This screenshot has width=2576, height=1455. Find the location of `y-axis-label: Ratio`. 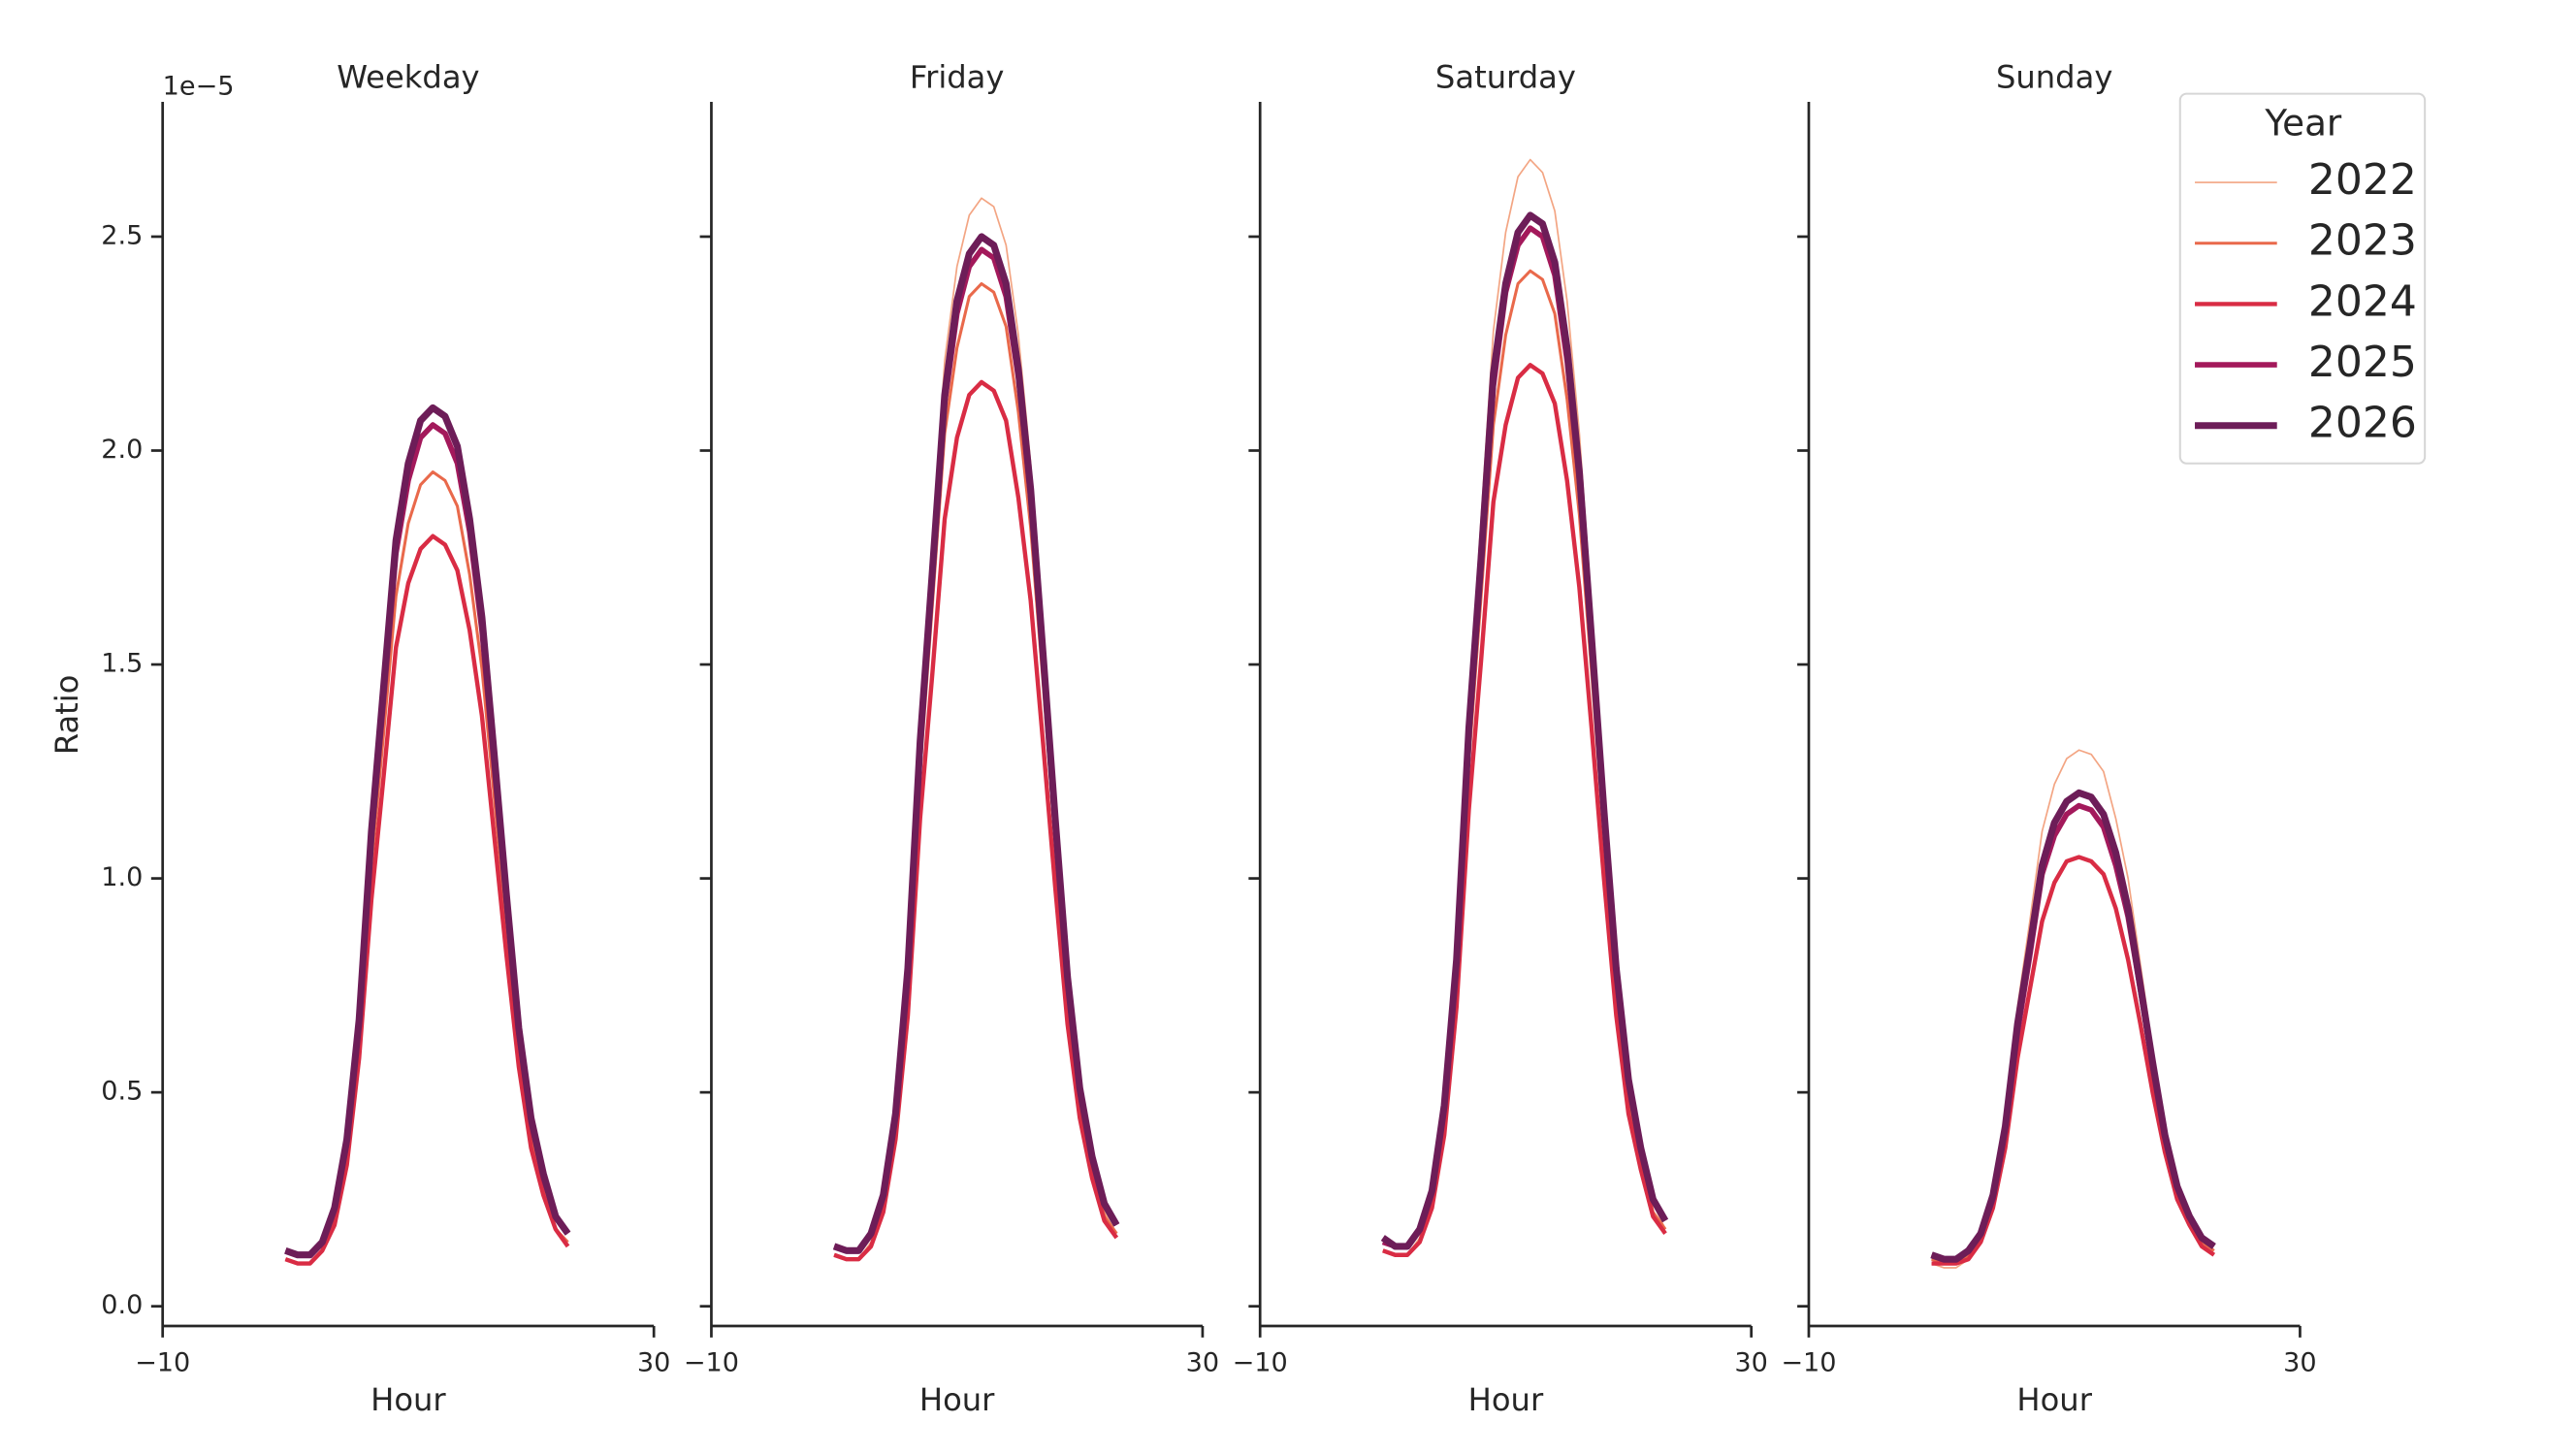

y-axis-label: Ratio is located at coordinates (66, 715).